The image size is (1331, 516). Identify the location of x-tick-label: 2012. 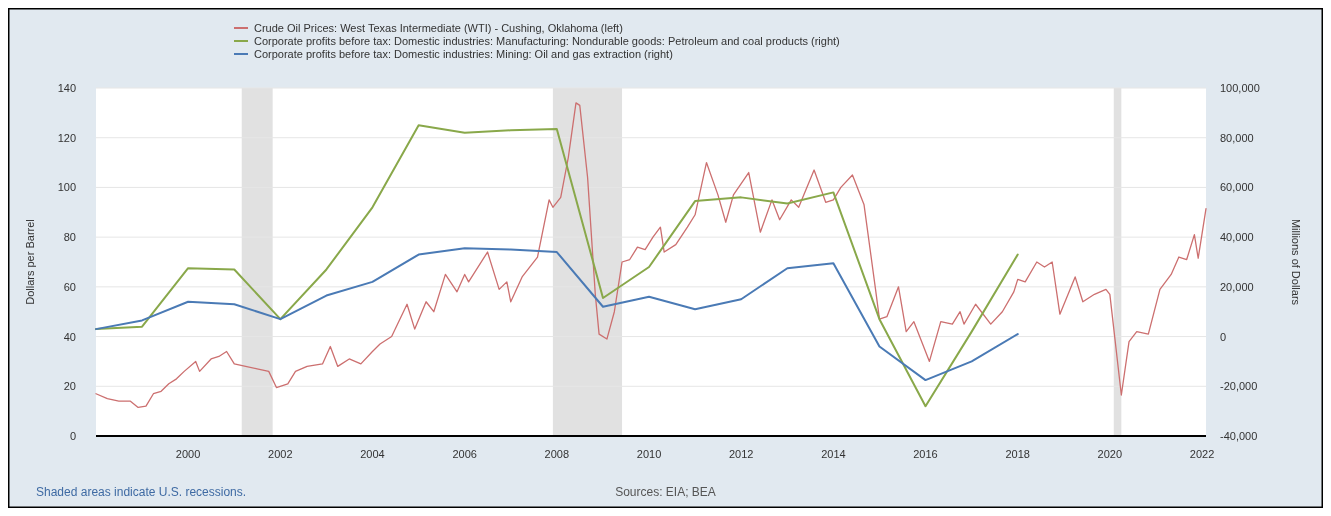
(741, 454).